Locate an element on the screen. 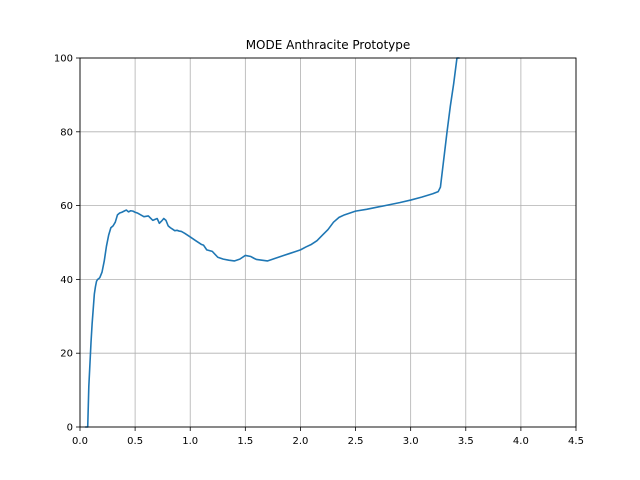 Image resolution: width=640 pixels, height=480 pixels. y-tick-label: 20 is located at coordinates (66, 354).